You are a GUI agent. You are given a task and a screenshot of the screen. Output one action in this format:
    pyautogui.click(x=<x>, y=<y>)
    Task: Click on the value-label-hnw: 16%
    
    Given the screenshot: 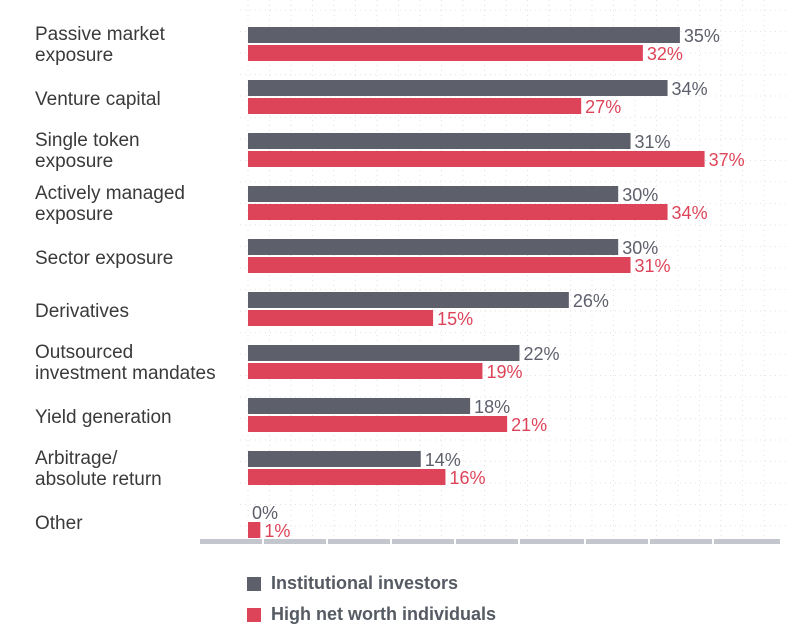 What is the action you would take?
    pyautogui.click(x=467, y=478)
    